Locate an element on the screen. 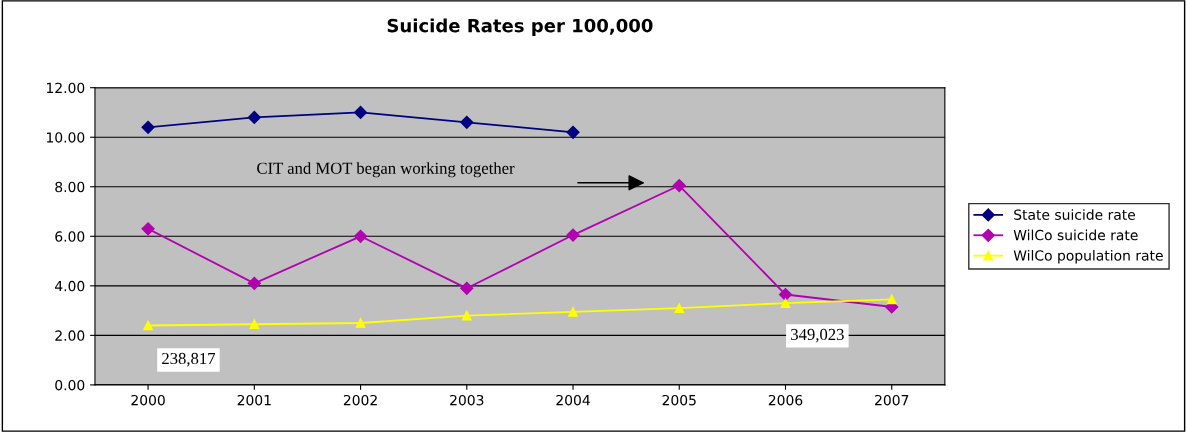 Image resolution: width=1187 pixels, height=432 pixels. y-tick-label: 12.00 is located at coordinates (66, 88).